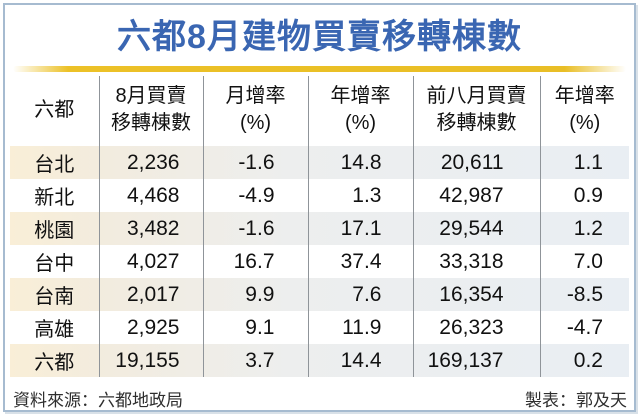  I want to click on header-jan-aug-transfers: 前八月買賣 移轉棟數, so click(477, 111).